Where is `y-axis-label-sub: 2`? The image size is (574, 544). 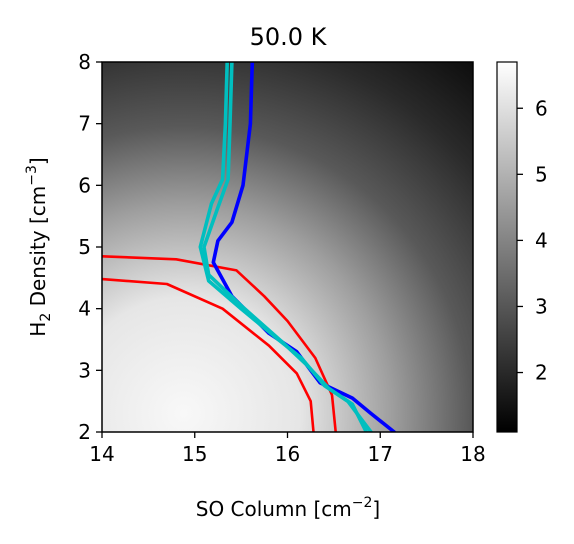 y-axis-label-sub: 2 is located at coordinates (46, 317).